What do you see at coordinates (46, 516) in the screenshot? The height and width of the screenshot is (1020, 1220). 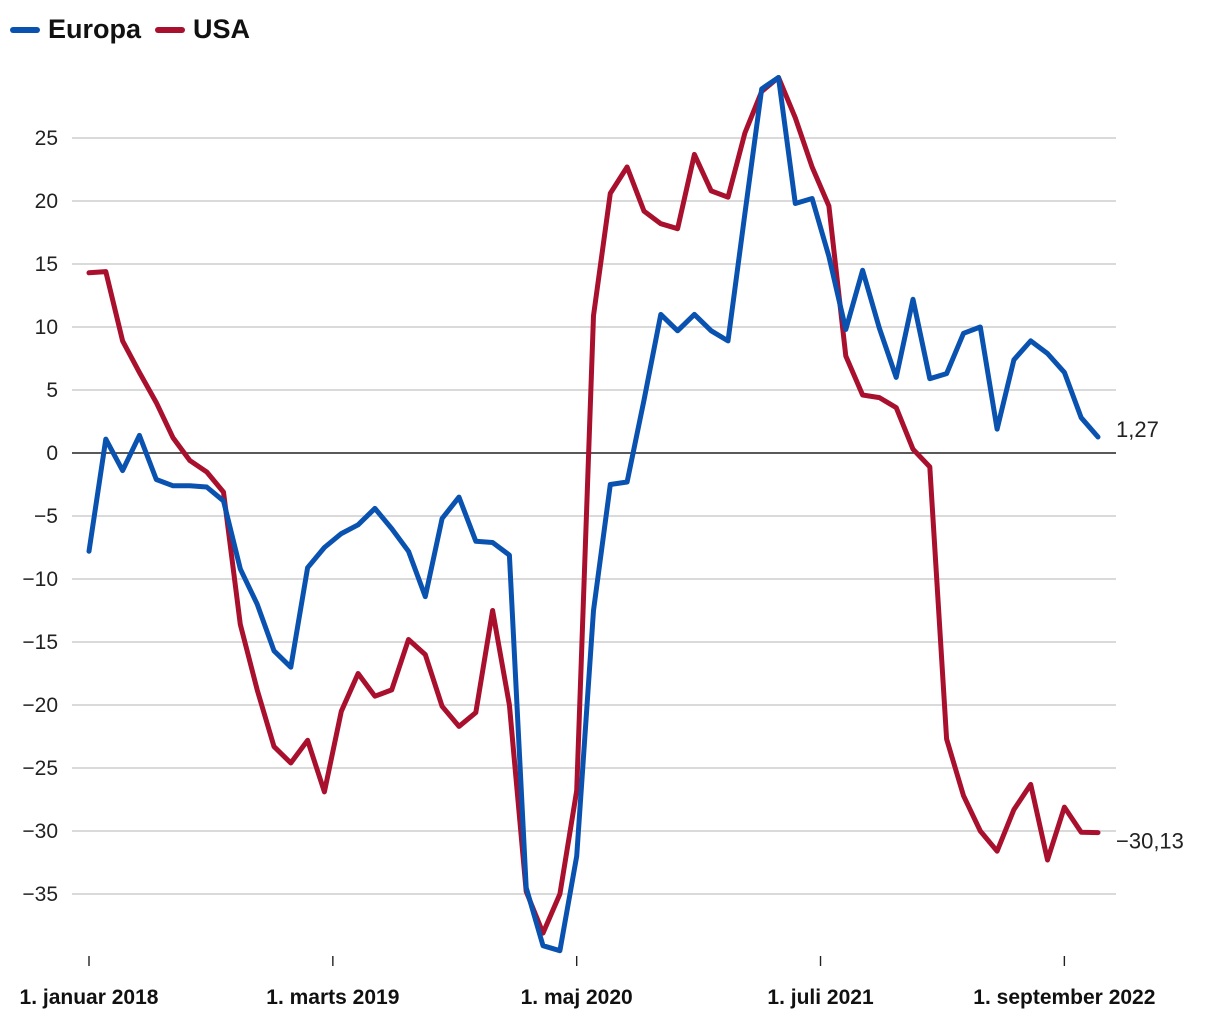 I see `y-tick-label: −5` at bounding box center [46, 516].